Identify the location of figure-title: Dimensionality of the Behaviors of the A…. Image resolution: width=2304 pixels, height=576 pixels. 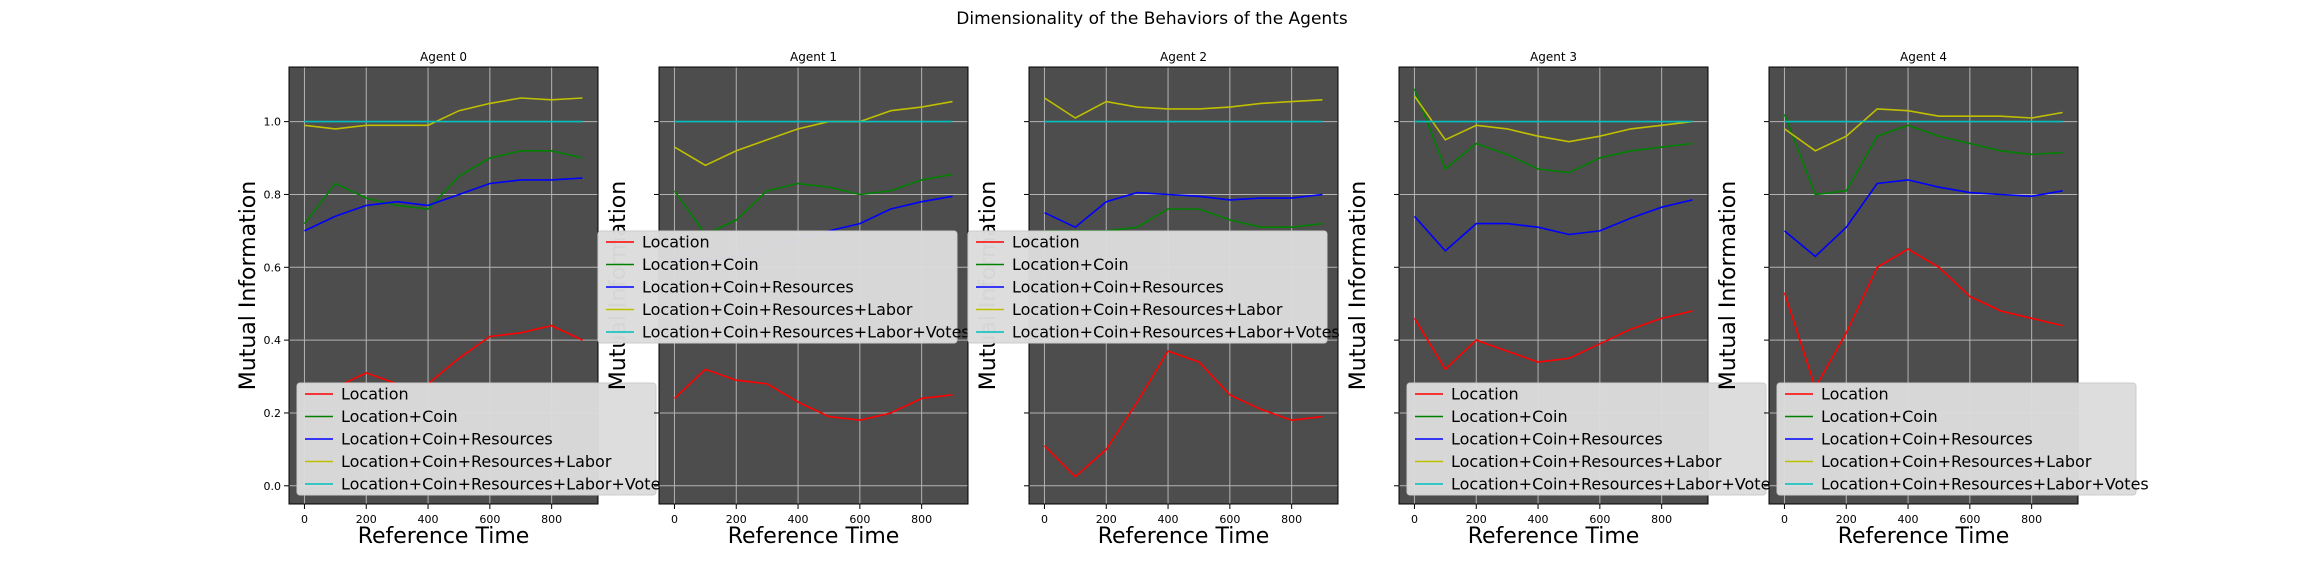
(1152, 19).